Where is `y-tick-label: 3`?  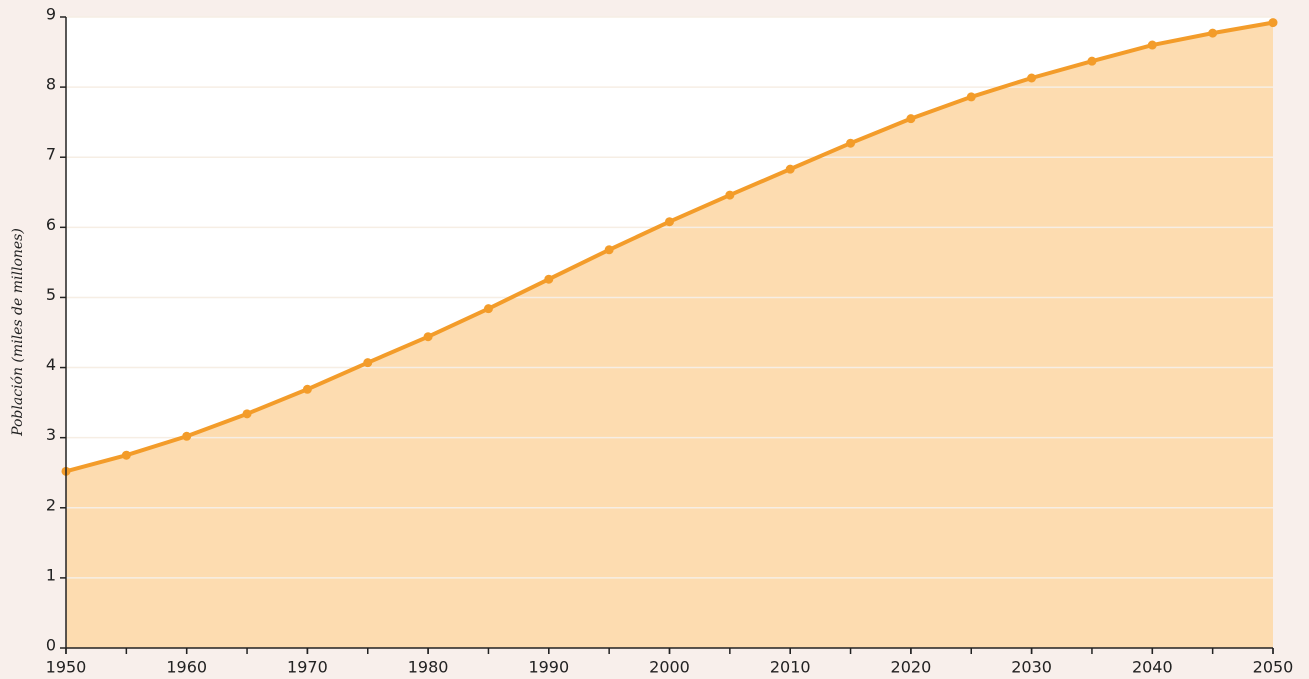
y-tick-label: 3 is located at coordinates (51, 434).